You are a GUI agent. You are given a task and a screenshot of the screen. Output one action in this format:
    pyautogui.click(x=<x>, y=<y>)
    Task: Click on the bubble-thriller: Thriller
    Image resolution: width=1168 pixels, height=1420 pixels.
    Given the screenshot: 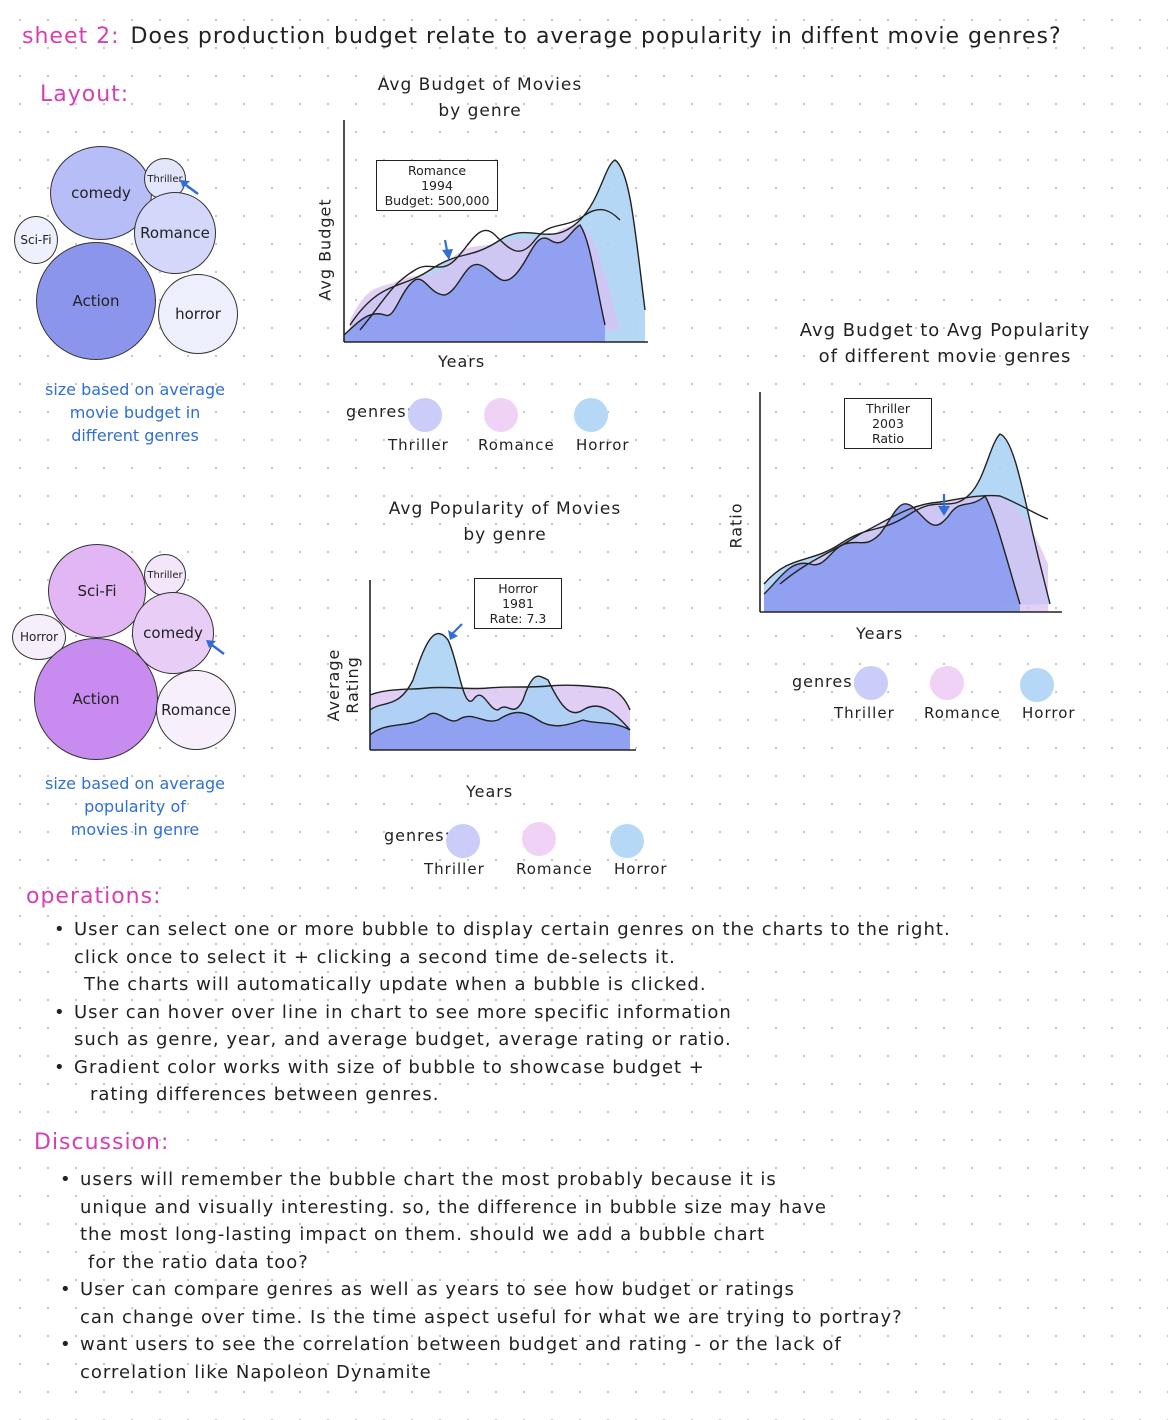 What is the action you would take?
    pyautogui.click(x=165, y=575)
    